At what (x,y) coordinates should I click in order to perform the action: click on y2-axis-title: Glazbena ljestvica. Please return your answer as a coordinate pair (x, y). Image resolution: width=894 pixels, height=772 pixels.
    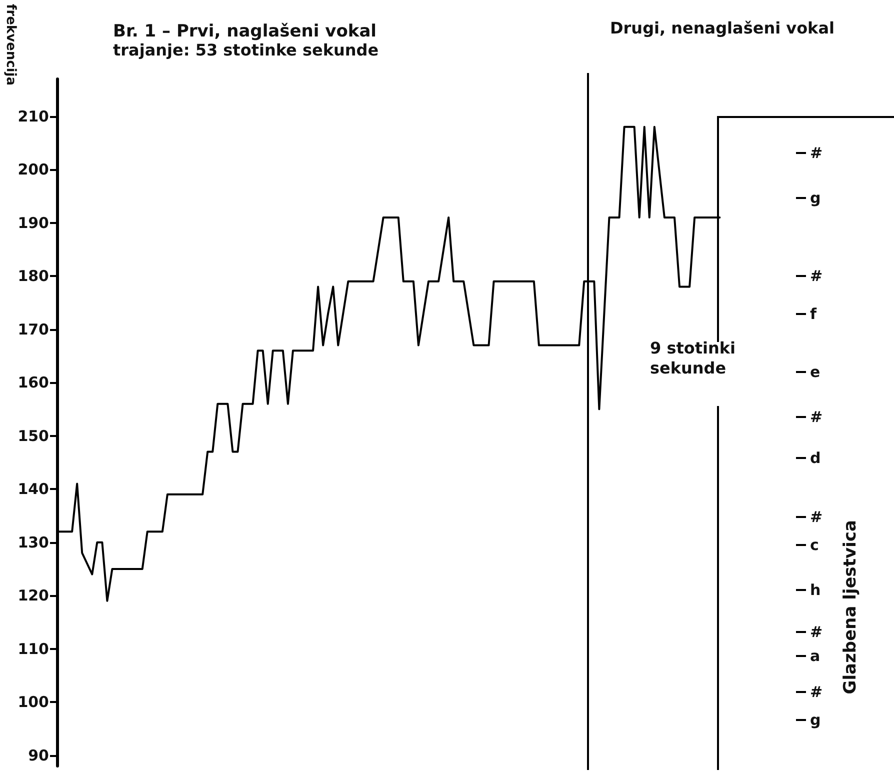
    Looking at the image, I should click on (850, 607).